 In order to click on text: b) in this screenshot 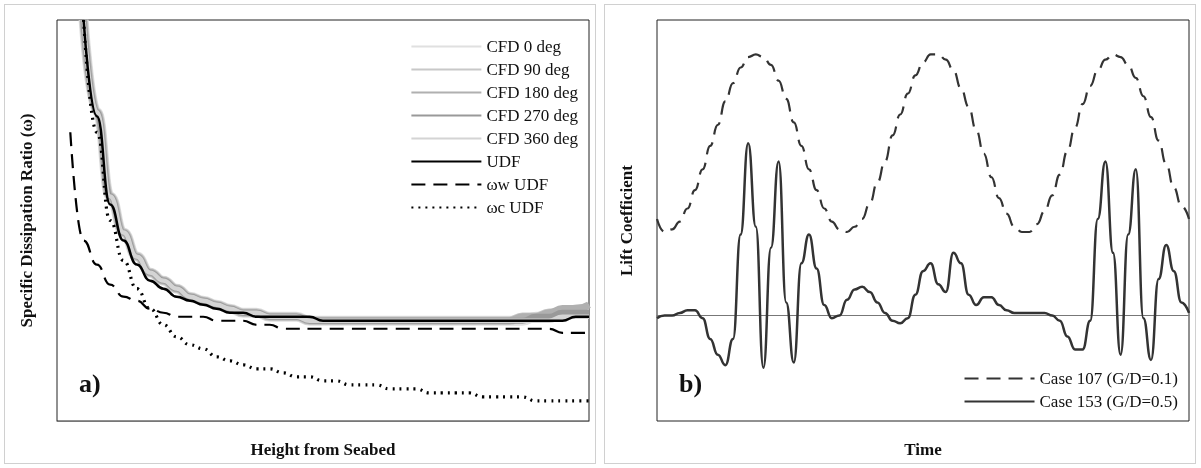, I will do `click(691, 383)`.